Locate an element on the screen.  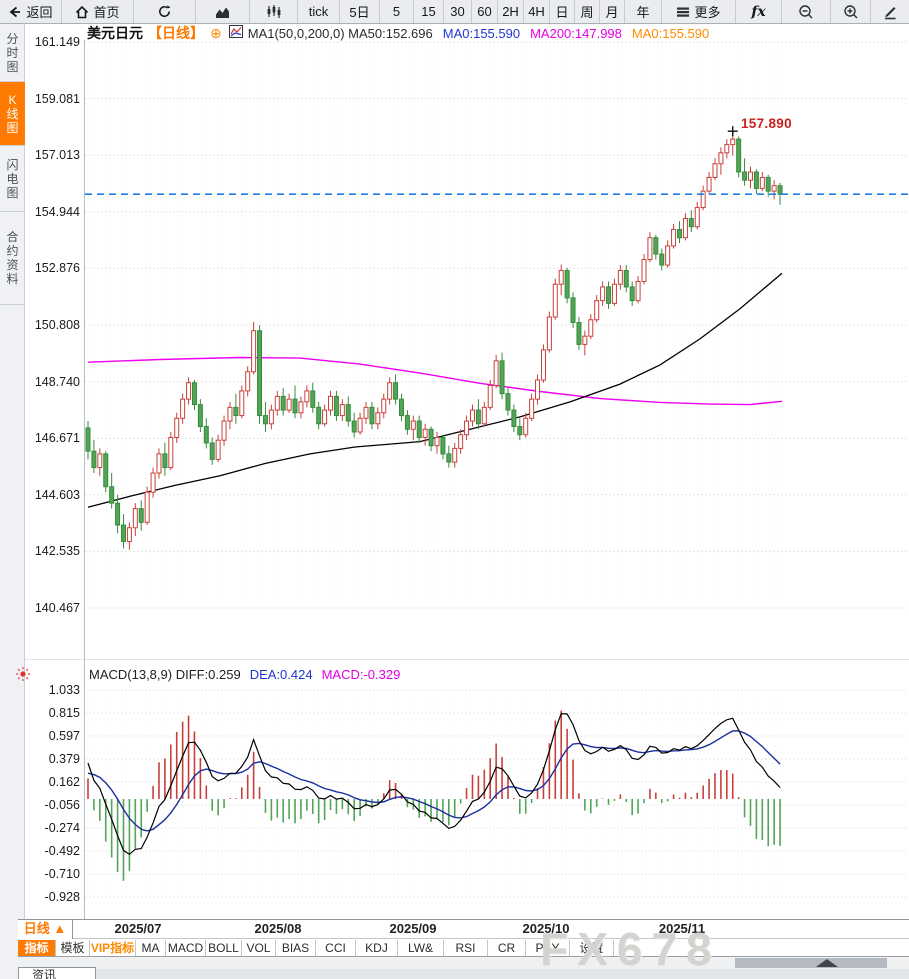
interval-60m: 60 is located at coordinates (485, 11).